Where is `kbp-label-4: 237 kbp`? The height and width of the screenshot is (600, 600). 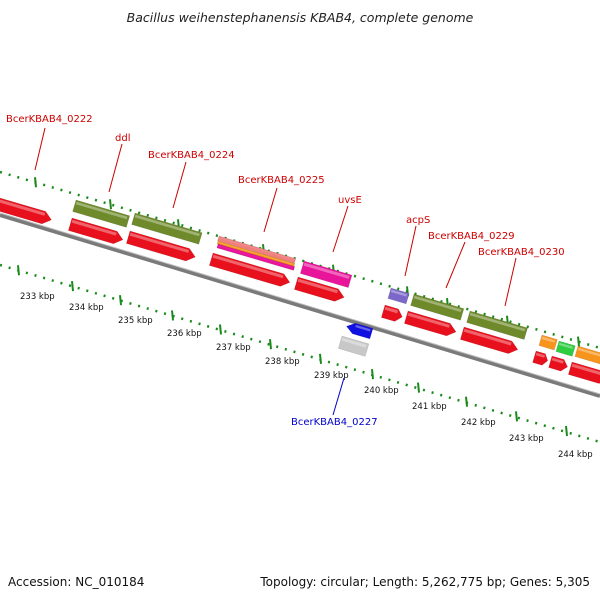 kbp-label-4: 237 kbp is located at coordinates (233, 348).